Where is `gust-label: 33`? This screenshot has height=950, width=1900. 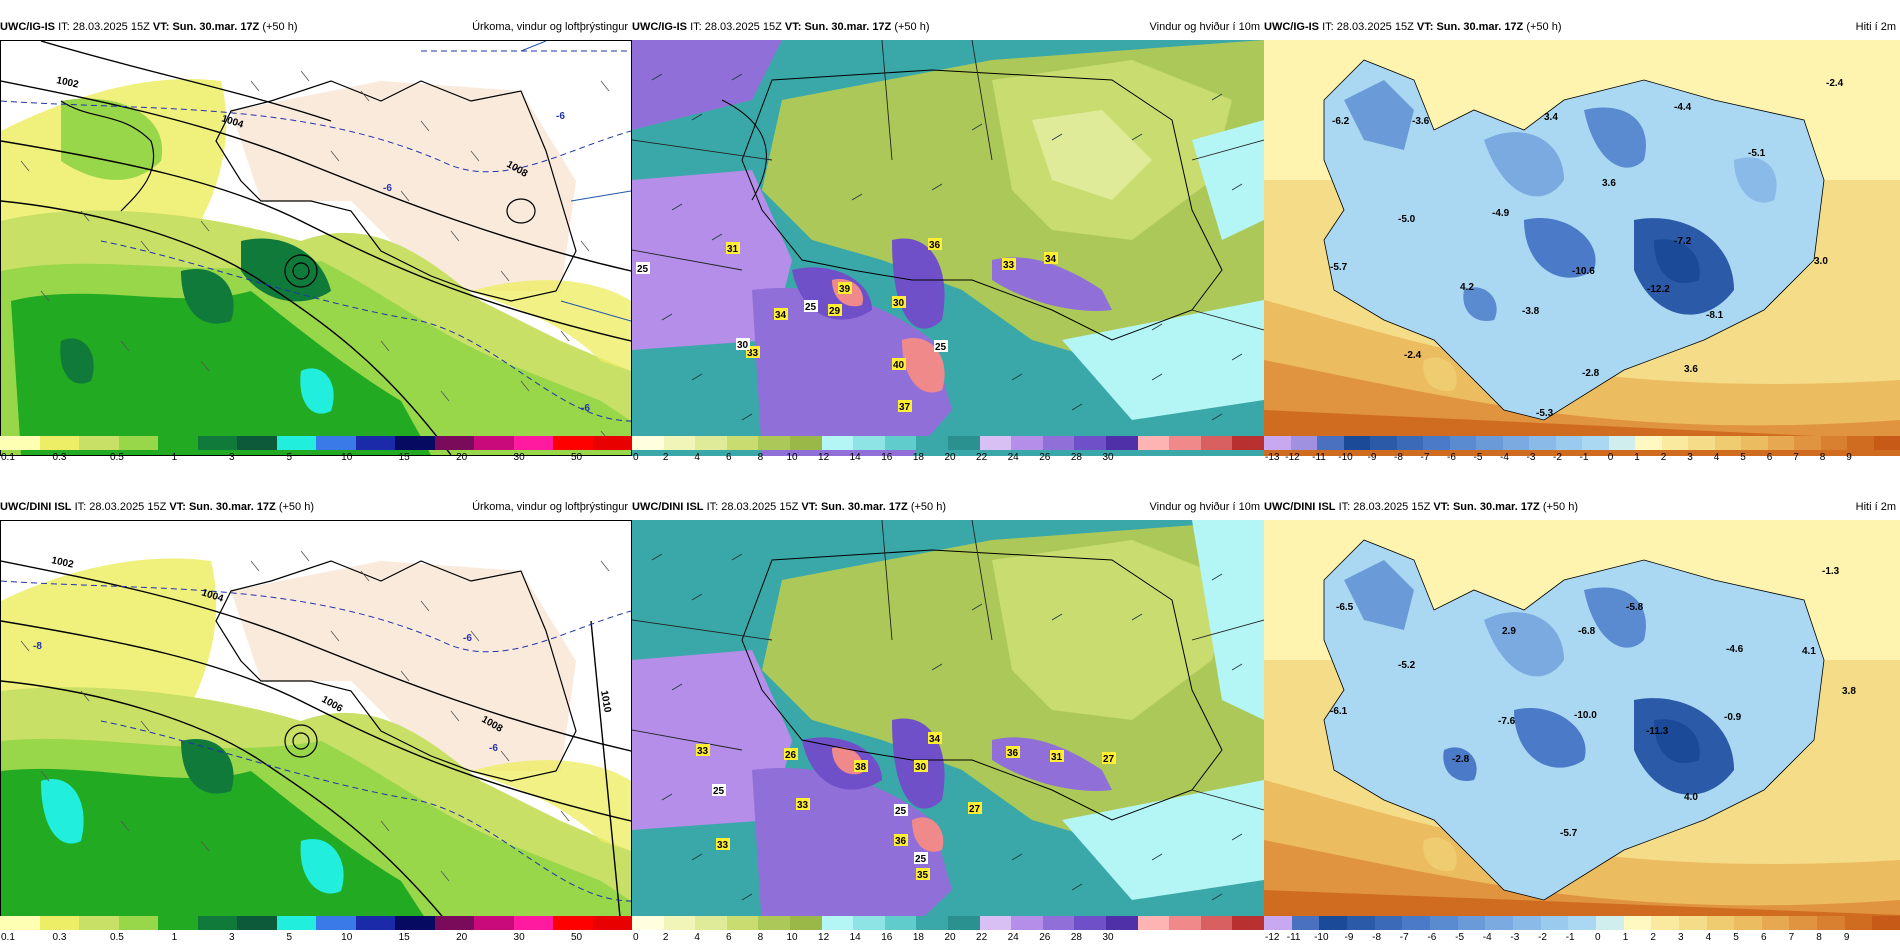 gust-label: 33 is located at coordinates (803, 805).